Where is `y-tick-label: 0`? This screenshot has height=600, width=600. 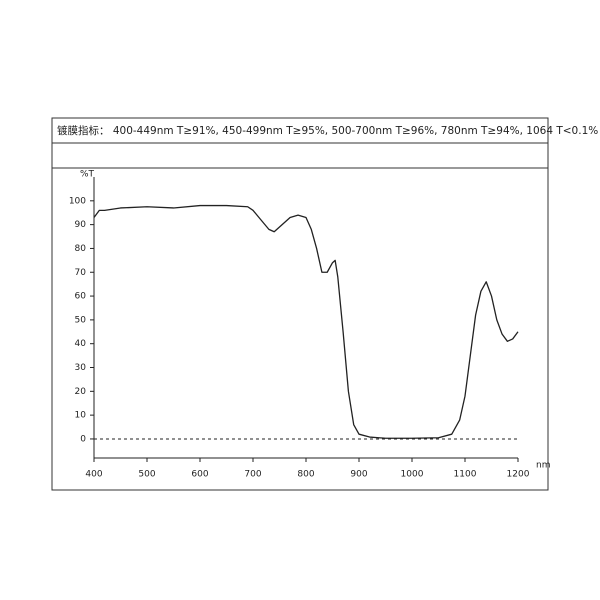
y-tick-label: 0 is located at coordinates (83, 439).